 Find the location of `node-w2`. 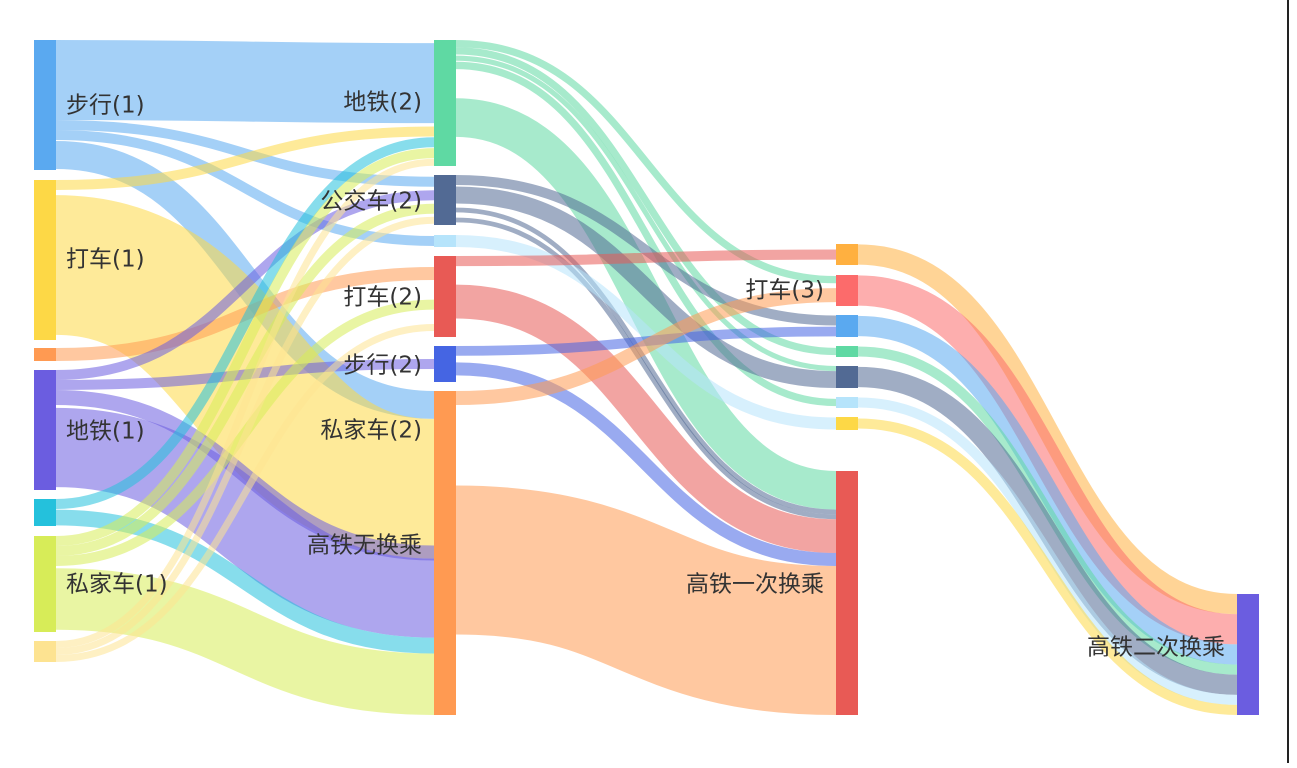

node-w2 is located at coordinates (445, 364).